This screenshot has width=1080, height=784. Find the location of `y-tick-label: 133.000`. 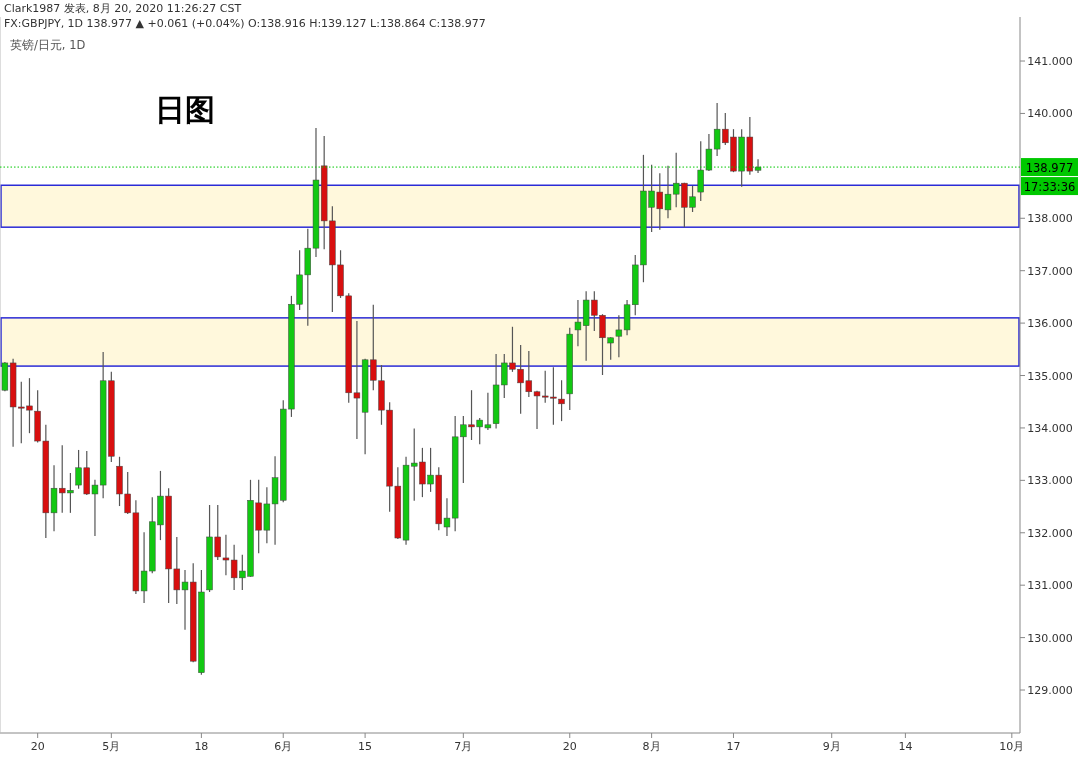

y-tick-label: 133.000 is located at coordinates (1050, 481).